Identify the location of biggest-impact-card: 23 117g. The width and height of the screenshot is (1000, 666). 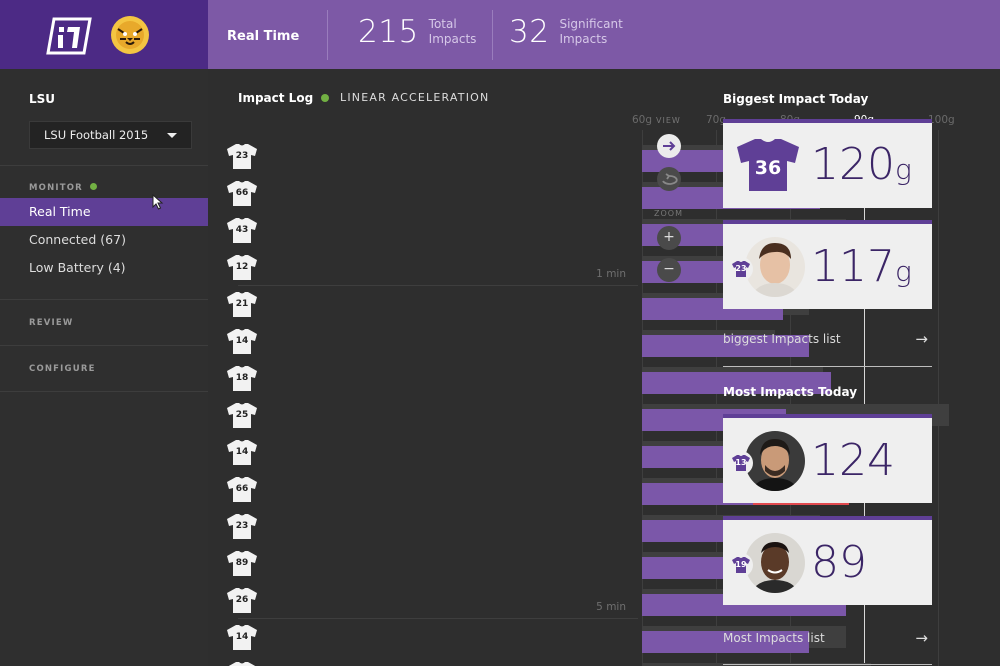
(827, 264).